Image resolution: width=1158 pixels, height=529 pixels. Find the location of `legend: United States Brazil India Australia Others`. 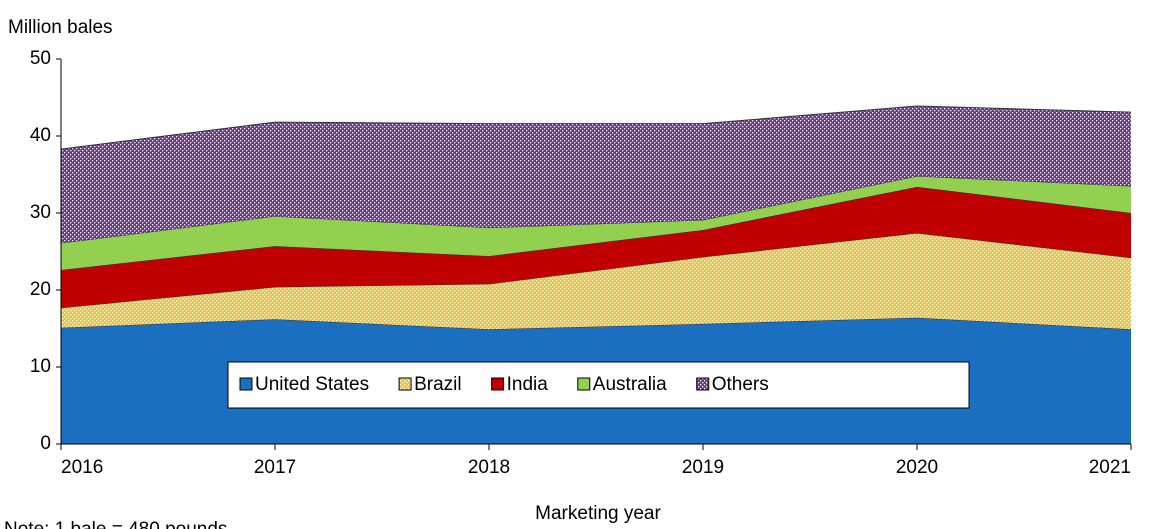

legend: United States Brazil India Australia Others is located at coordinates (598, 385).